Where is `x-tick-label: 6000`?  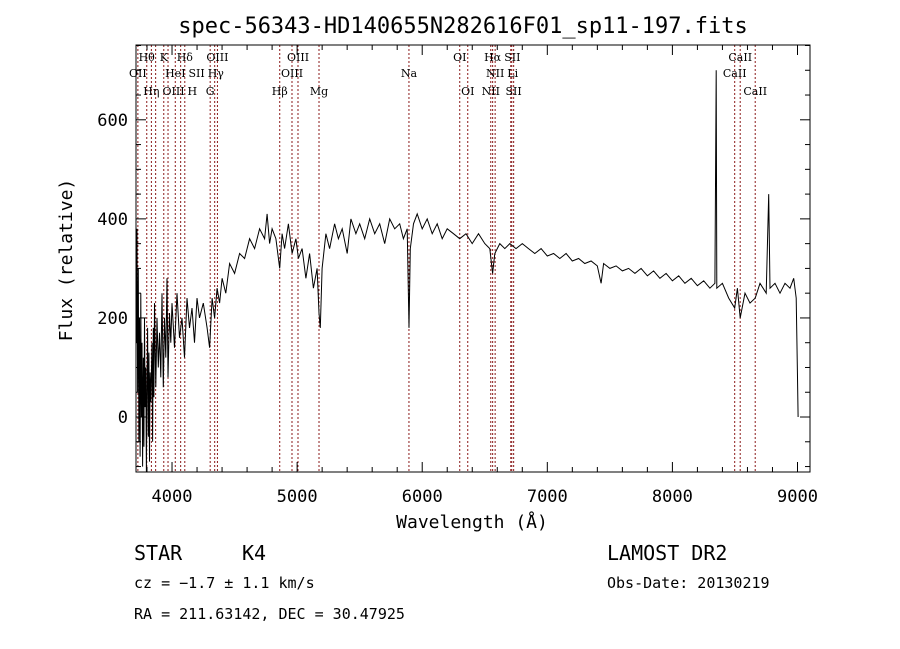 x-tick-label: 6000 is located at coordinates (422, 497).